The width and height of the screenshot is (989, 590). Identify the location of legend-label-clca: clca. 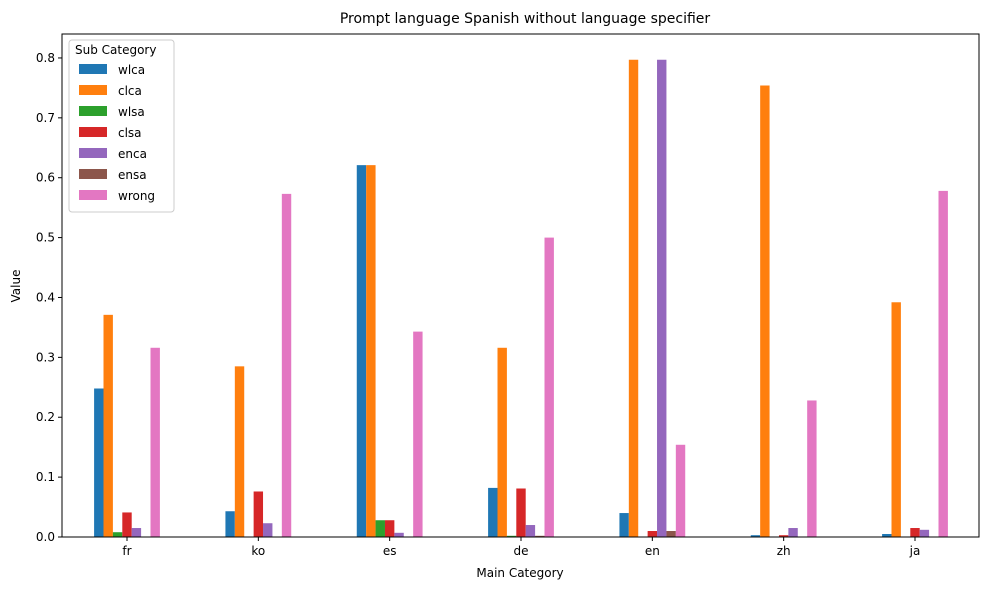
(130, 91).